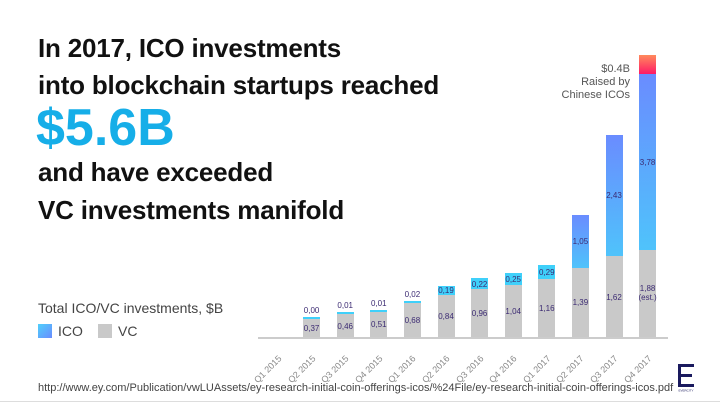  I want to click on vc-value-label: 0,96, so click(479, 313).